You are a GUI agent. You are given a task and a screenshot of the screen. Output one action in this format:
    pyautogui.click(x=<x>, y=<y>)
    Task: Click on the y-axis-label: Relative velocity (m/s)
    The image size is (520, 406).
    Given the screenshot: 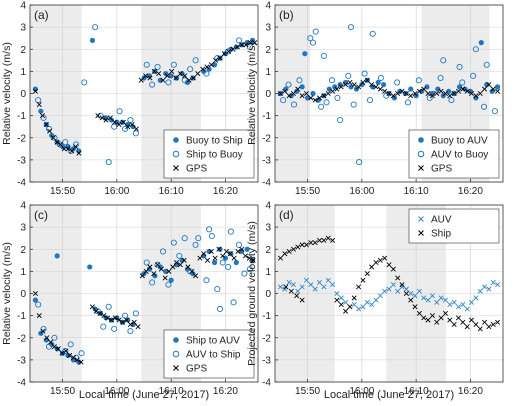 What is the action you would take?
    pyautogui.click(x=252, y=93)
    